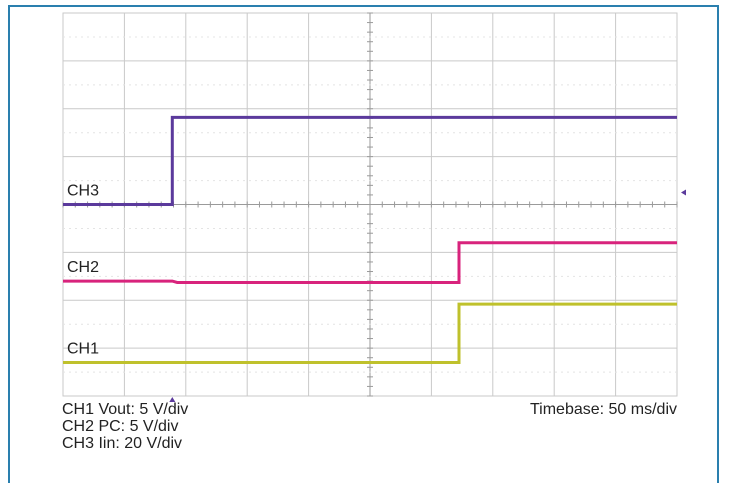 The width and height of the screenshot is (729, 483). What do you see at coordinates (83, 191) in the screenshot?
I see `channel-label-ch3: CH3` at bounding box center [83, 191].